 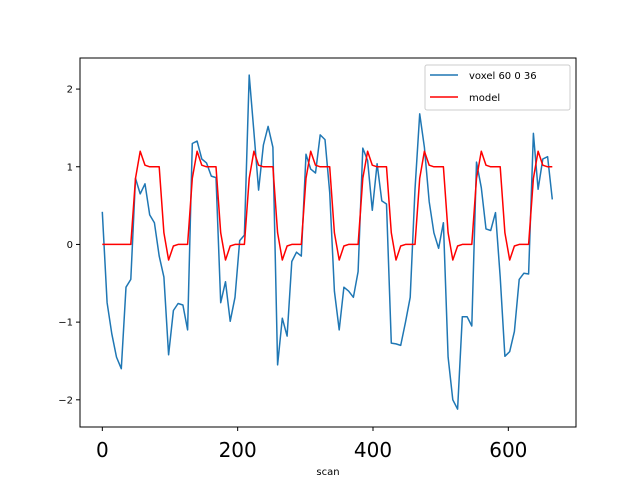 What do you see at coordinates (238, 450) in the screenshot?
I see `x-tick-label: 200` at bounding box center [238, 450].